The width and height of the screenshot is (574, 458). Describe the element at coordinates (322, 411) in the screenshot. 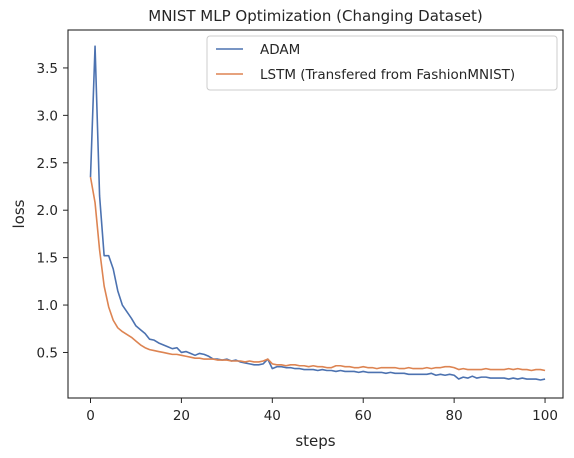

I see `x-axis-ticks: 0 20 40 60 80 100` at that location.